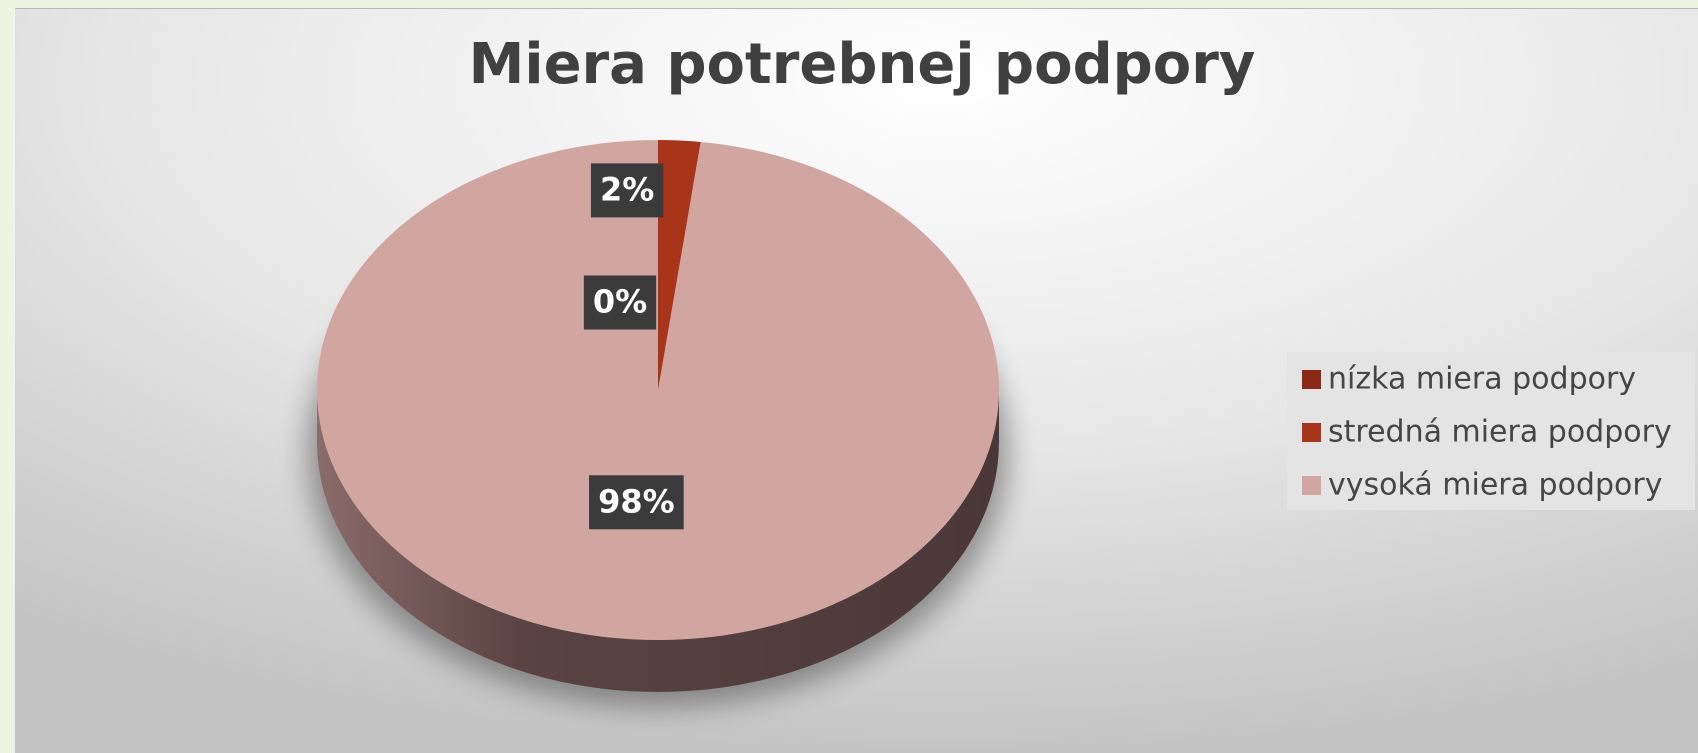 Image resolution: width=1698 pixels, height=753 pixels. I want to click on data-label: 0%, so click(620, 302).